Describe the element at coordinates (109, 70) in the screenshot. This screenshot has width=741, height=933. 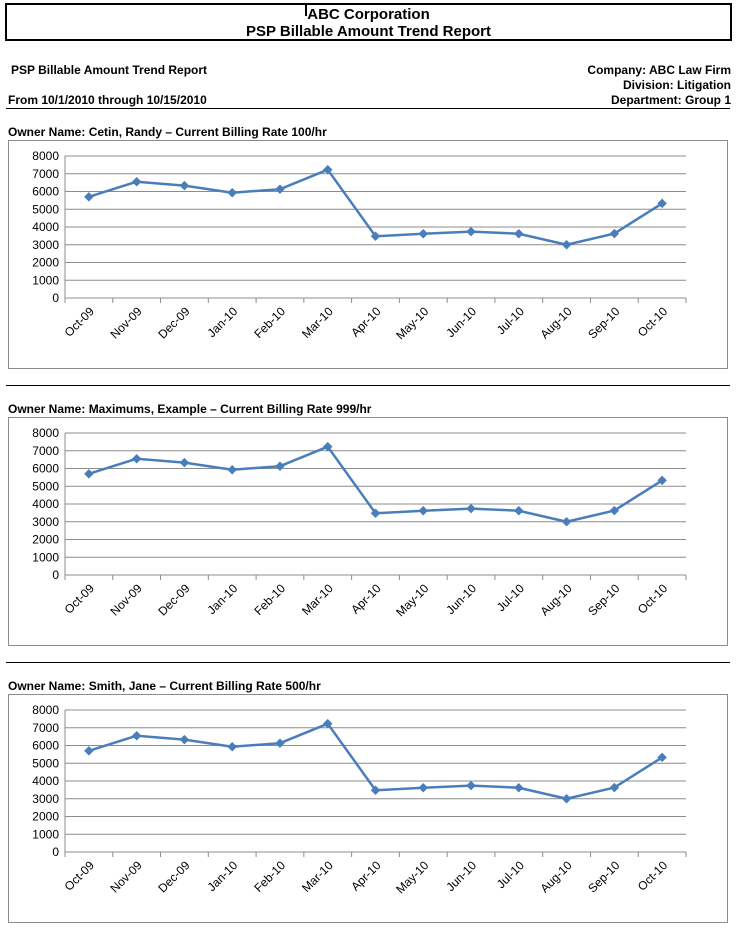
I see `left-report-title: PSP Billable Amount Trend Report` at that location.